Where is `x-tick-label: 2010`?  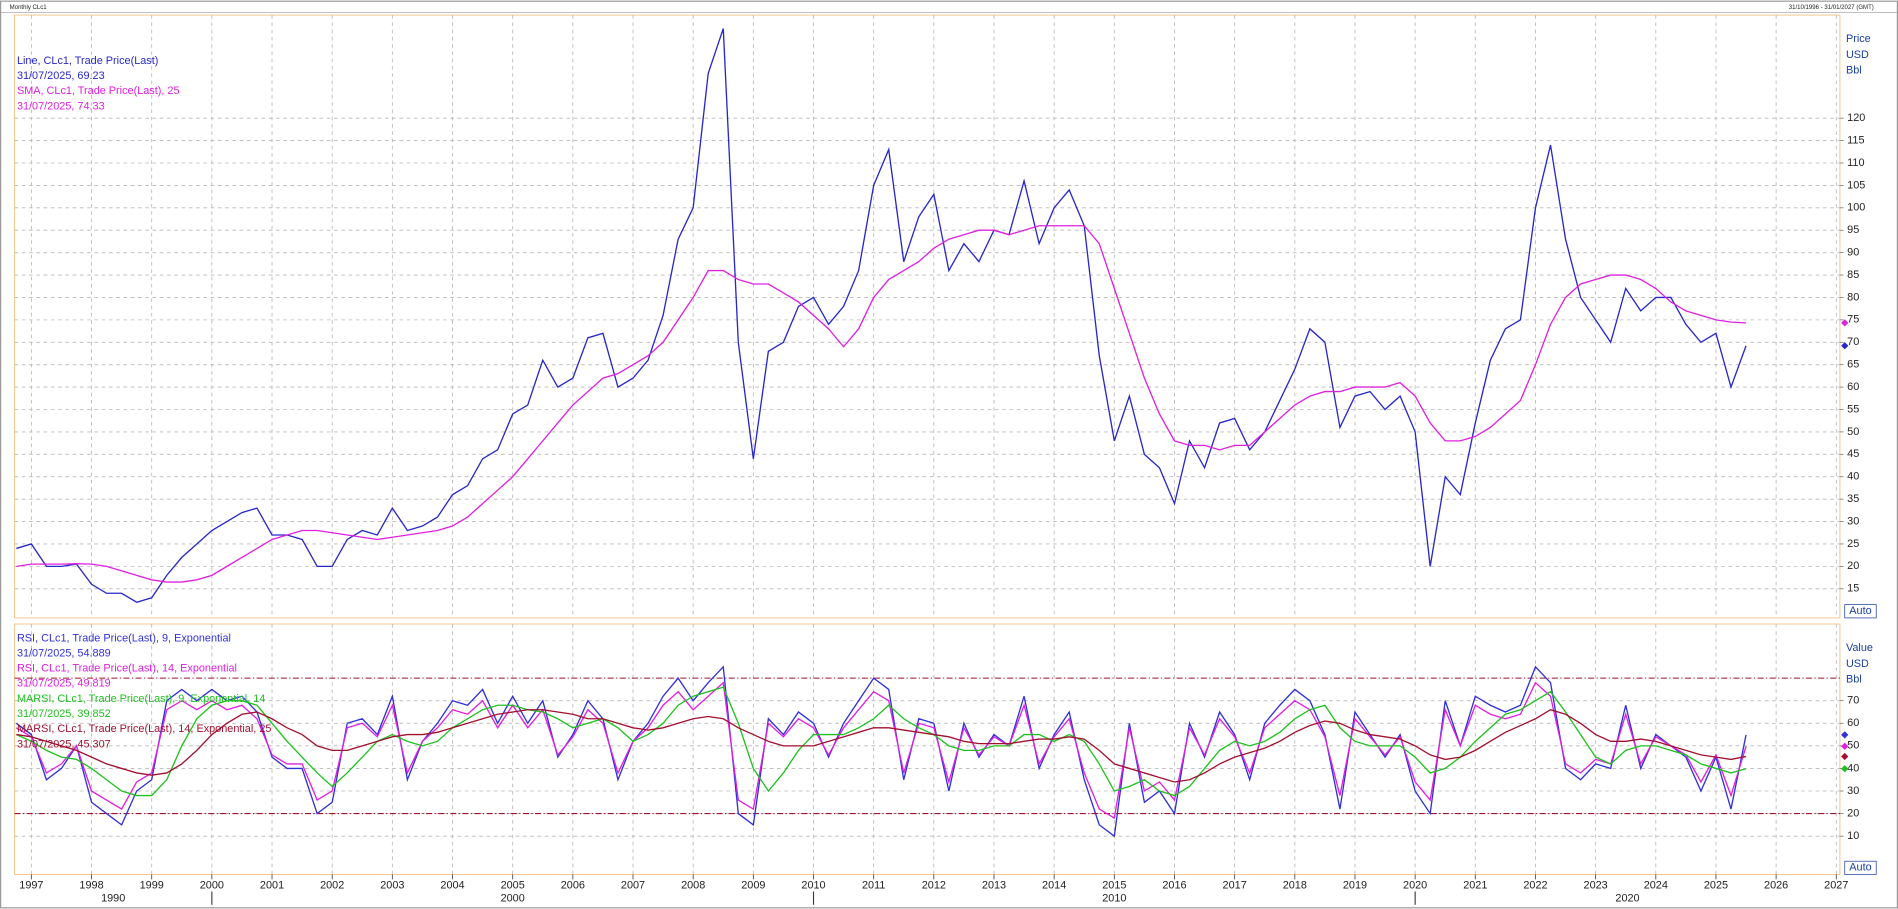 x-tick-label: 2010 is located at coordinates (813, 885).